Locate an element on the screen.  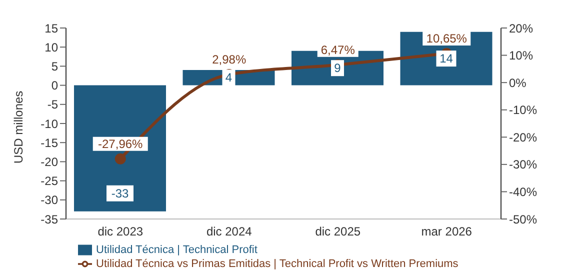
data-label: -33 is located at coordinates (120, 193).